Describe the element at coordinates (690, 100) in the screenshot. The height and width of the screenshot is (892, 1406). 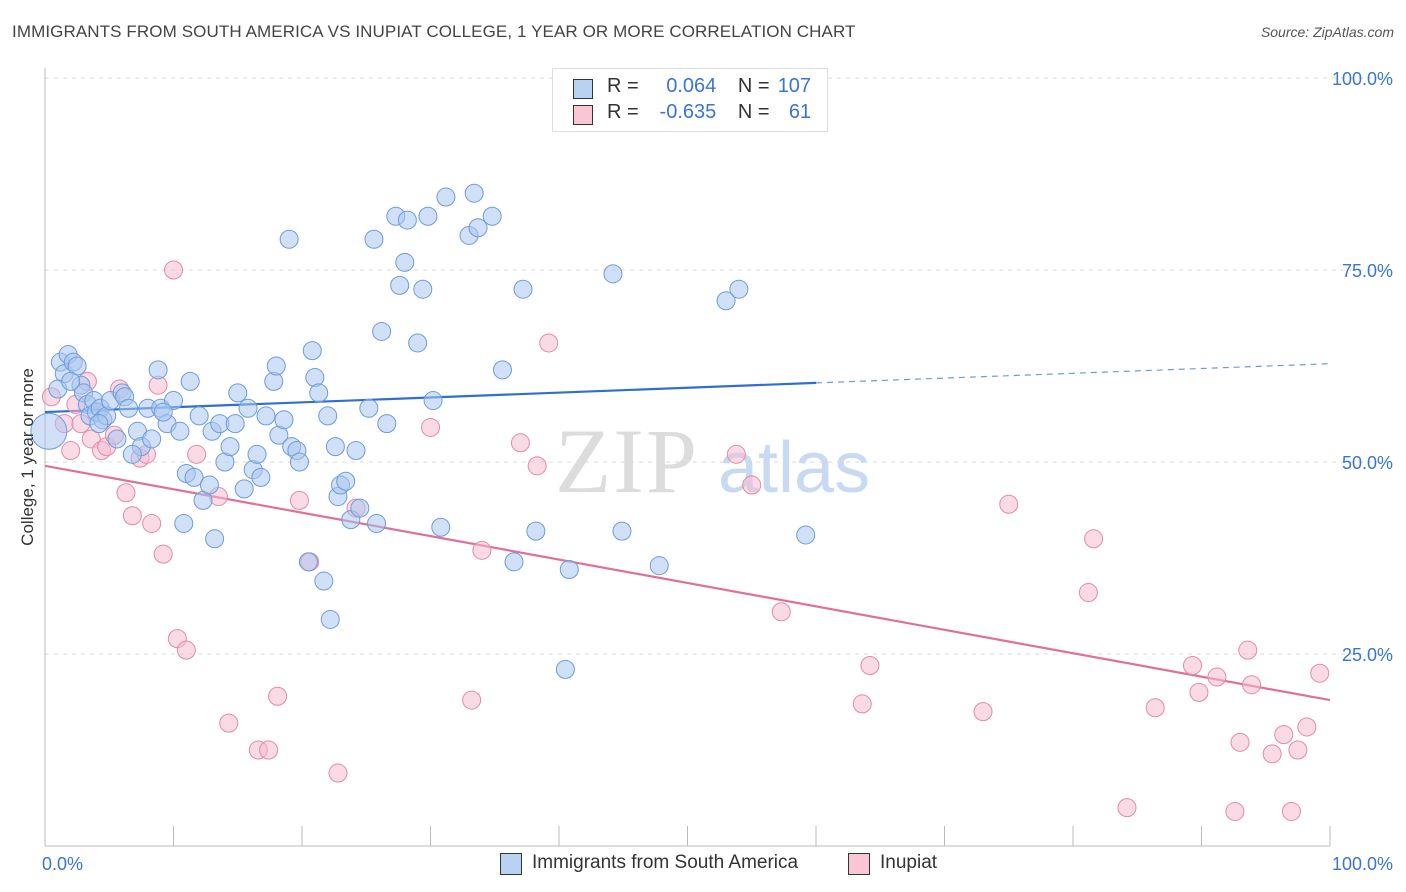
I see `correlation-legend: R = 0.064 N = 107 R = -0.635 N = 61` at that location.